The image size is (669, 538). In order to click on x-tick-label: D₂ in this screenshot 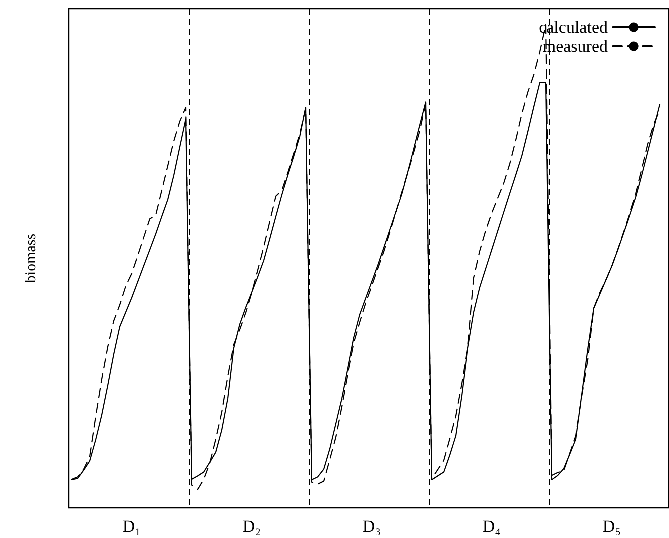, I will do `click(252, 526)`.